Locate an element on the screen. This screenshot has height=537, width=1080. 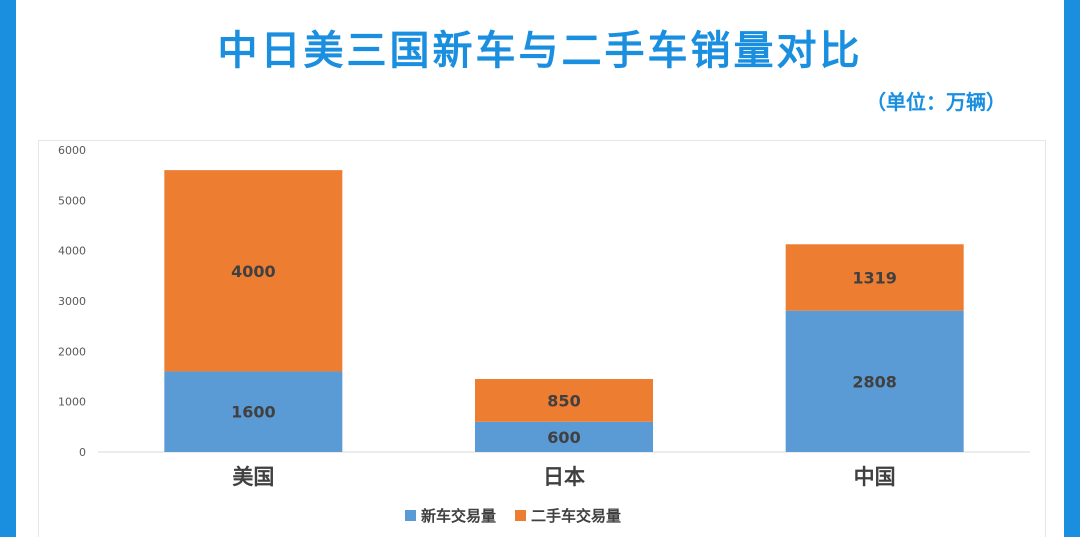
legend-label: 新车交易量 is located at coordinates (458, 516).